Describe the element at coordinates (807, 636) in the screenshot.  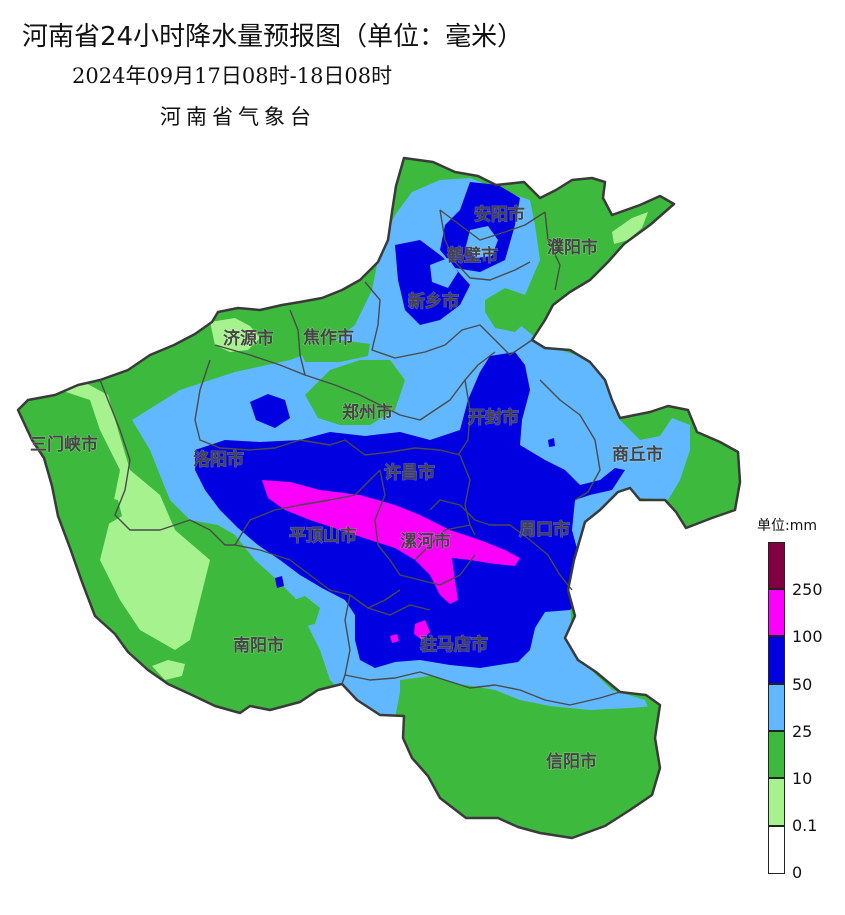
I see `legend-label-100: 100` at that location.